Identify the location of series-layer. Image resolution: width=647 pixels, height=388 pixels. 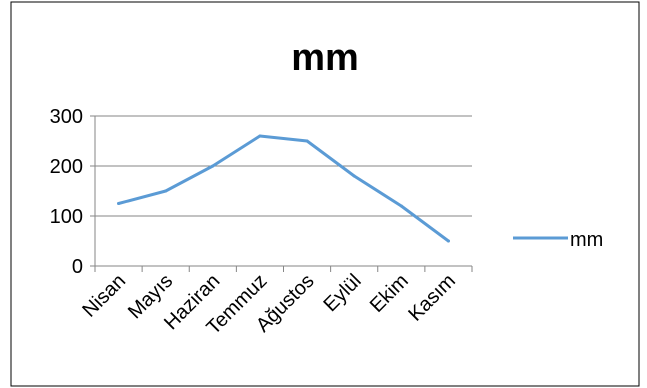
(283, 188).